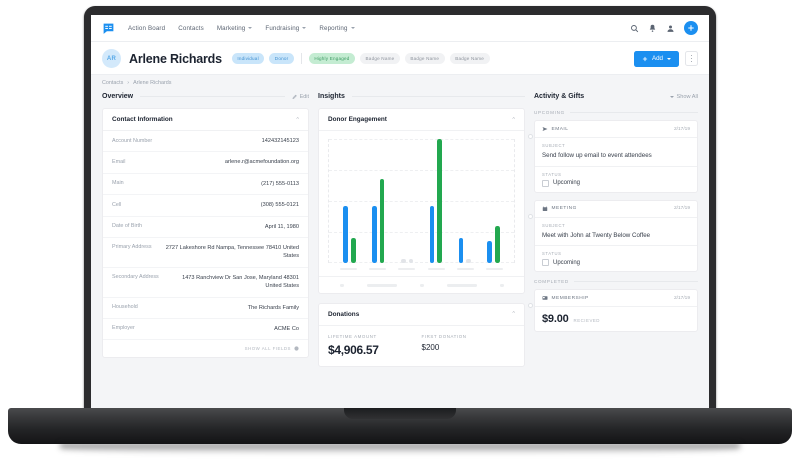  What do you see at coordinates (118, 183) in the screenshot?
I see `field-label: Main` at bounding box center [118, 183].